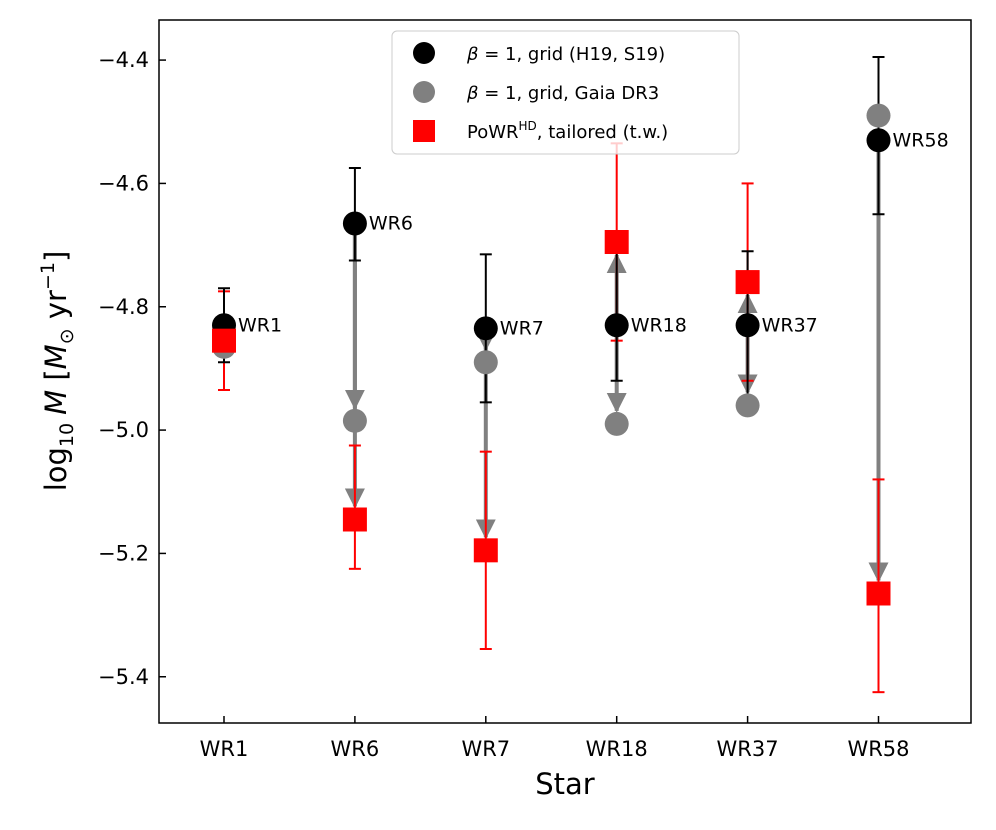 This screenshot has height=830, width=996. Describe the element at coordinates (748, 749) in the screenshot. I see `x-tick-label: WR37` at that location.